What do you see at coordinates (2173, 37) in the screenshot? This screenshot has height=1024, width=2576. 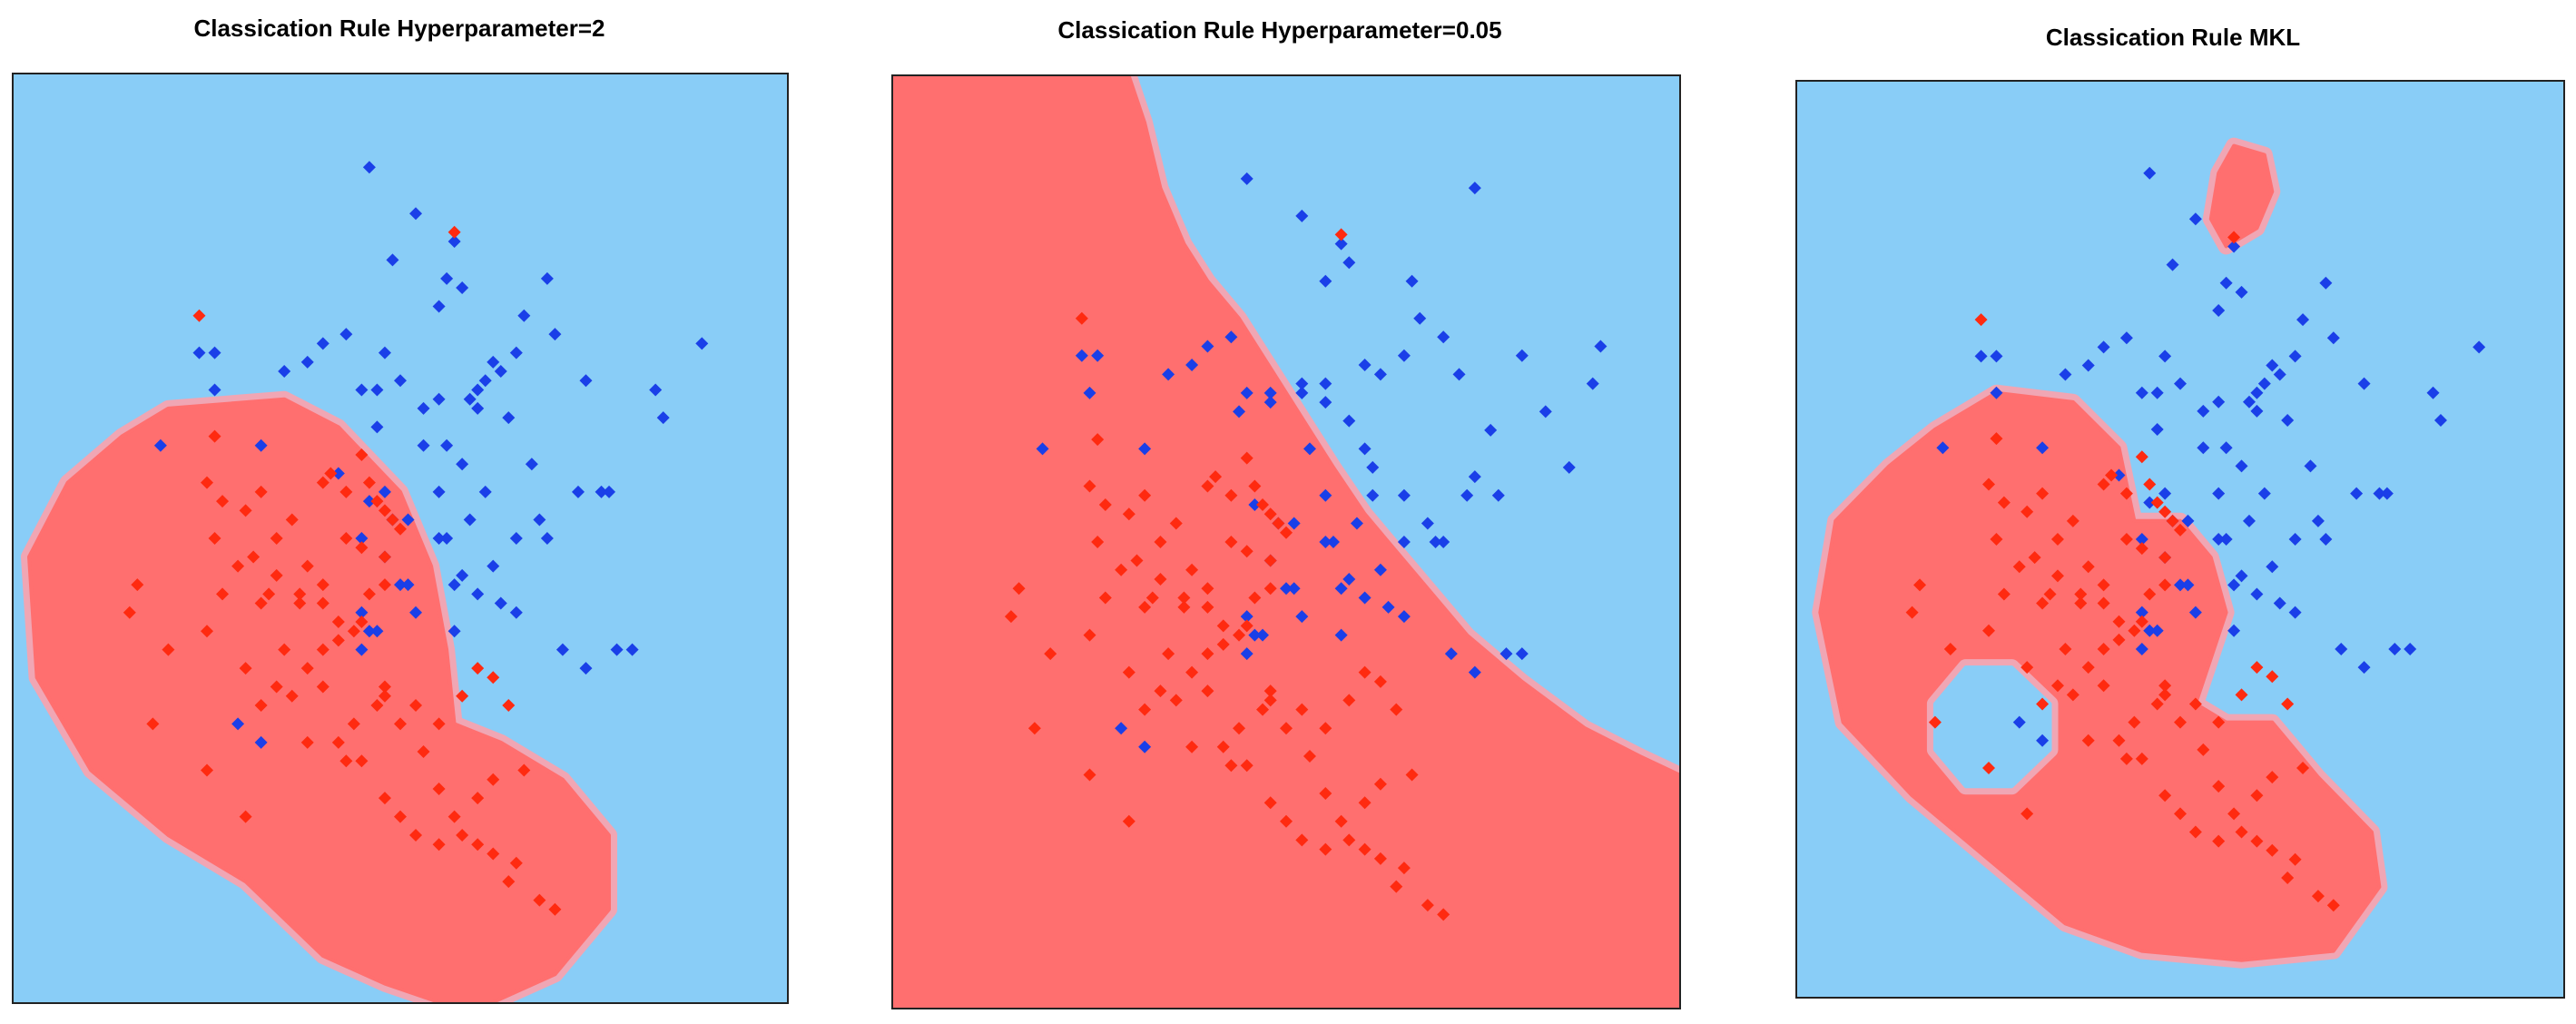 I see `panel-3-title: Classication Rule MKL` at bounding box center [2173, 37].